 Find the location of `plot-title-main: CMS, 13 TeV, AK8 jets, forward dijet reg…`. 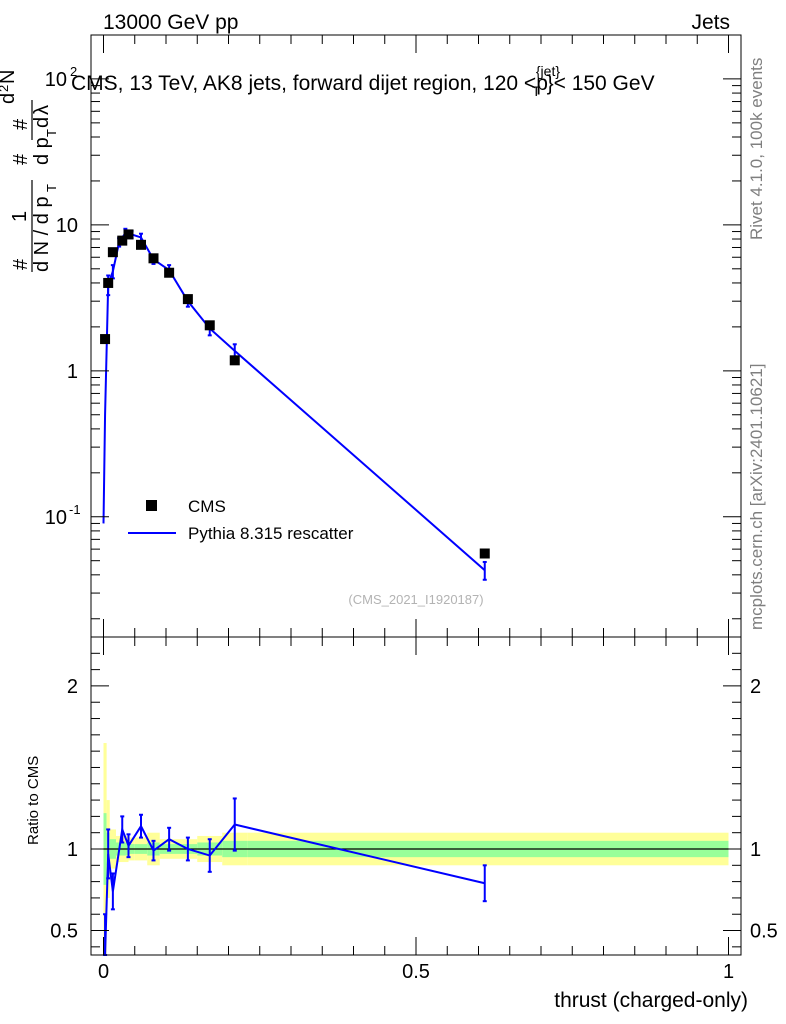

plot-title-main: CMS, 13 TeV, AK8 jets, forward dijet reg… is located at coordinates (309, 83).